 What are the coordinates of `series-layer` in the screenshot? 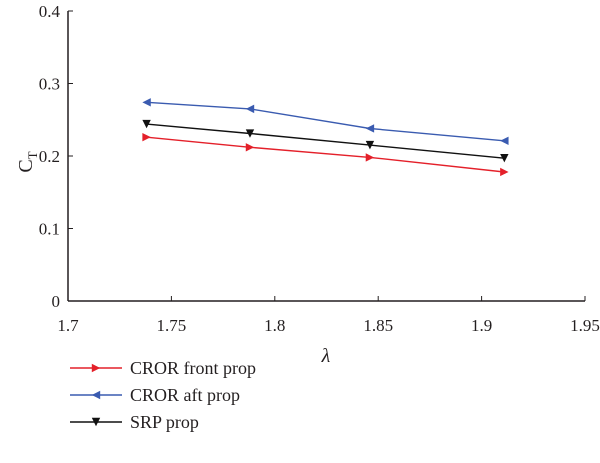 It's located at (325, 137).